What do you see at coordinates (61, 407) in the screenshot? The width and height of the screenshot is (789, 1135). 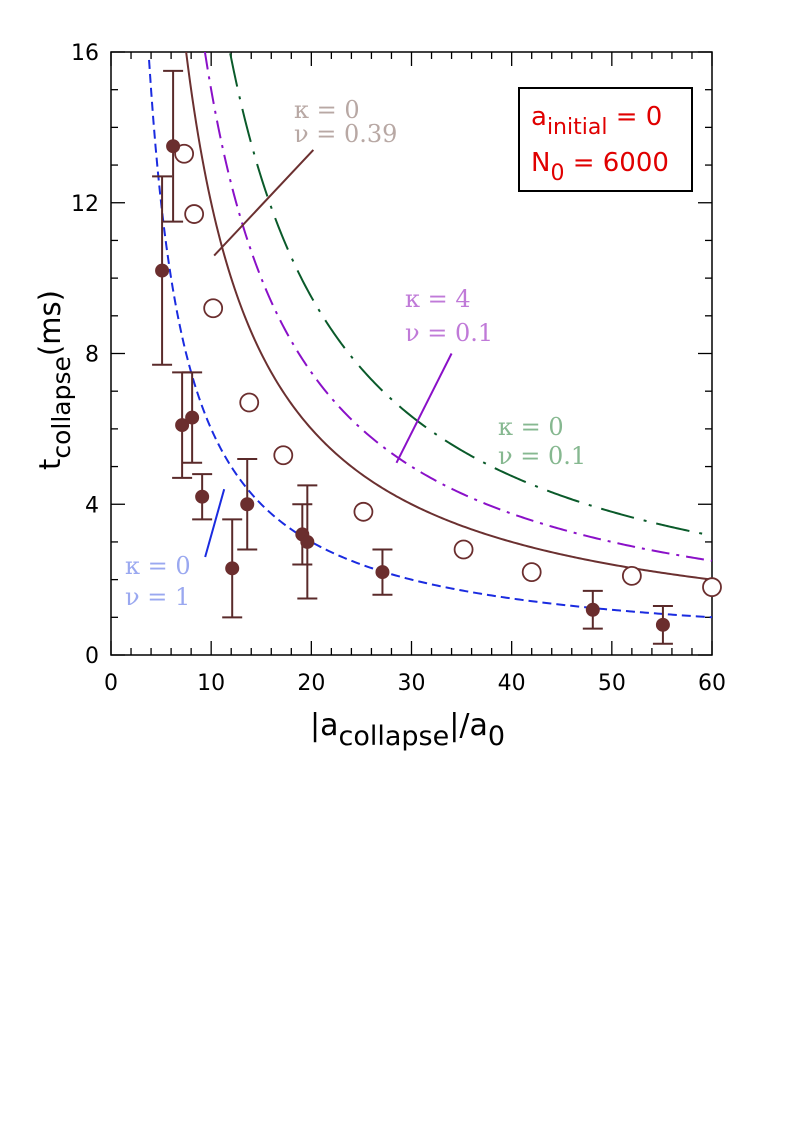 I see `y-title-subscript: collapse` at bounding box center [61, 407].